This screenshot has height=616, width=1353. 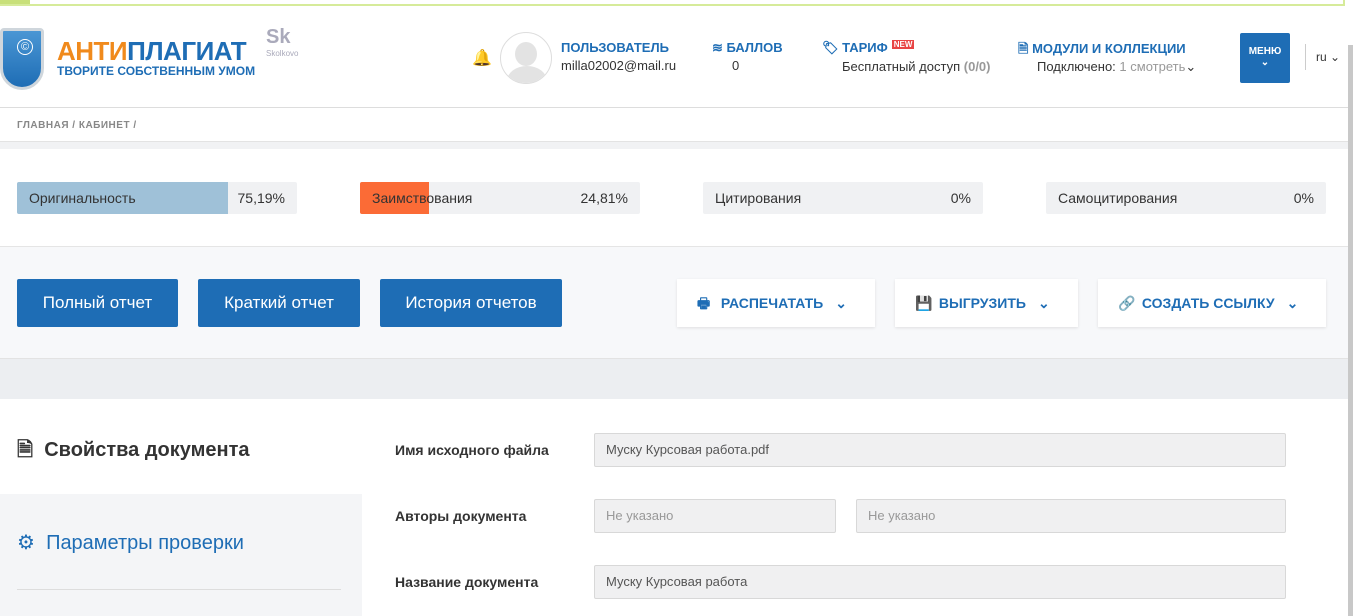 I want to click on doc-title-field: Муску Курсовая работа, so click(x=940, y=582).